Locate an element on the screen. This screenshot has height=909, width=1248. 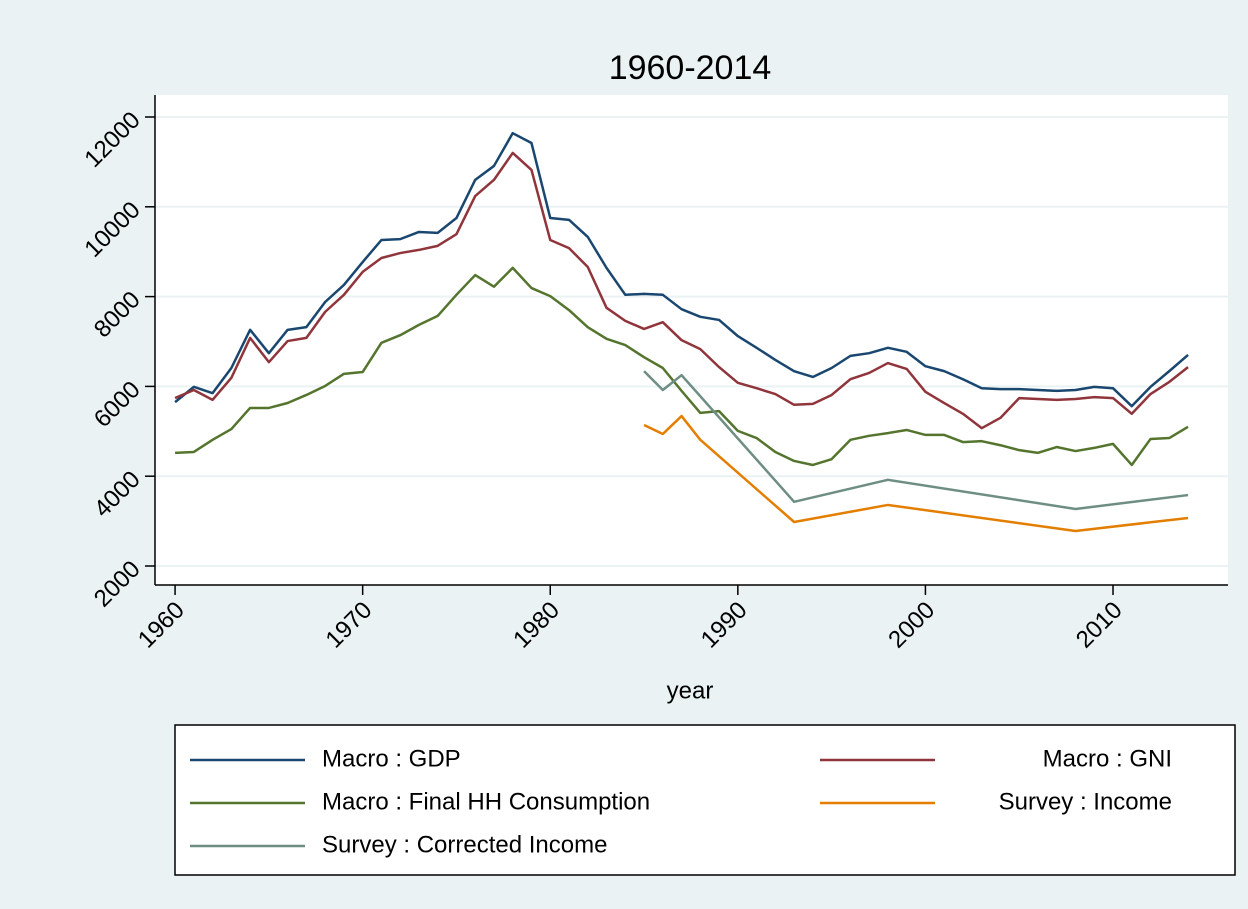
legend-label: Macro : GNI is located at coordinates (1107, 758).